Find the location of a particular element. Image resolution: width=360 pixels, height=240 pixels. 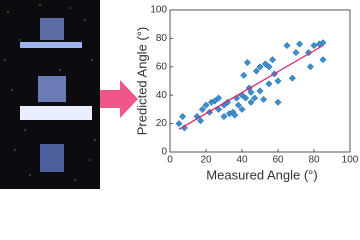

y-tick-label: 0 is located at coordinates (164, 152).